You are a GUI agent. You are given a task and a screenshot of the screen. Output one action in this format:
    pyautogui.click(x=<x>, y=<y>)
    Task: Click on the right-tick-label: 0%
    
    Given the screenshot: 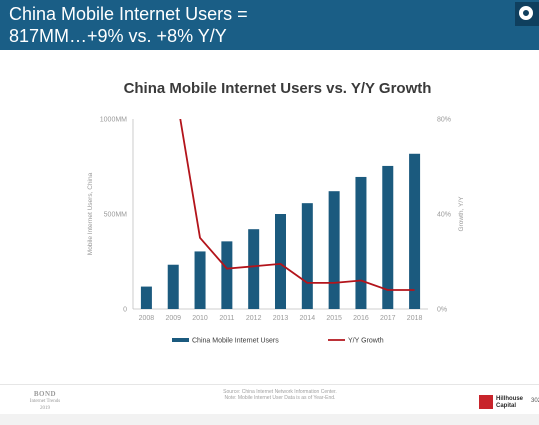 What is the action you would take?
    pyautogui.click(x=442, y=310)
    